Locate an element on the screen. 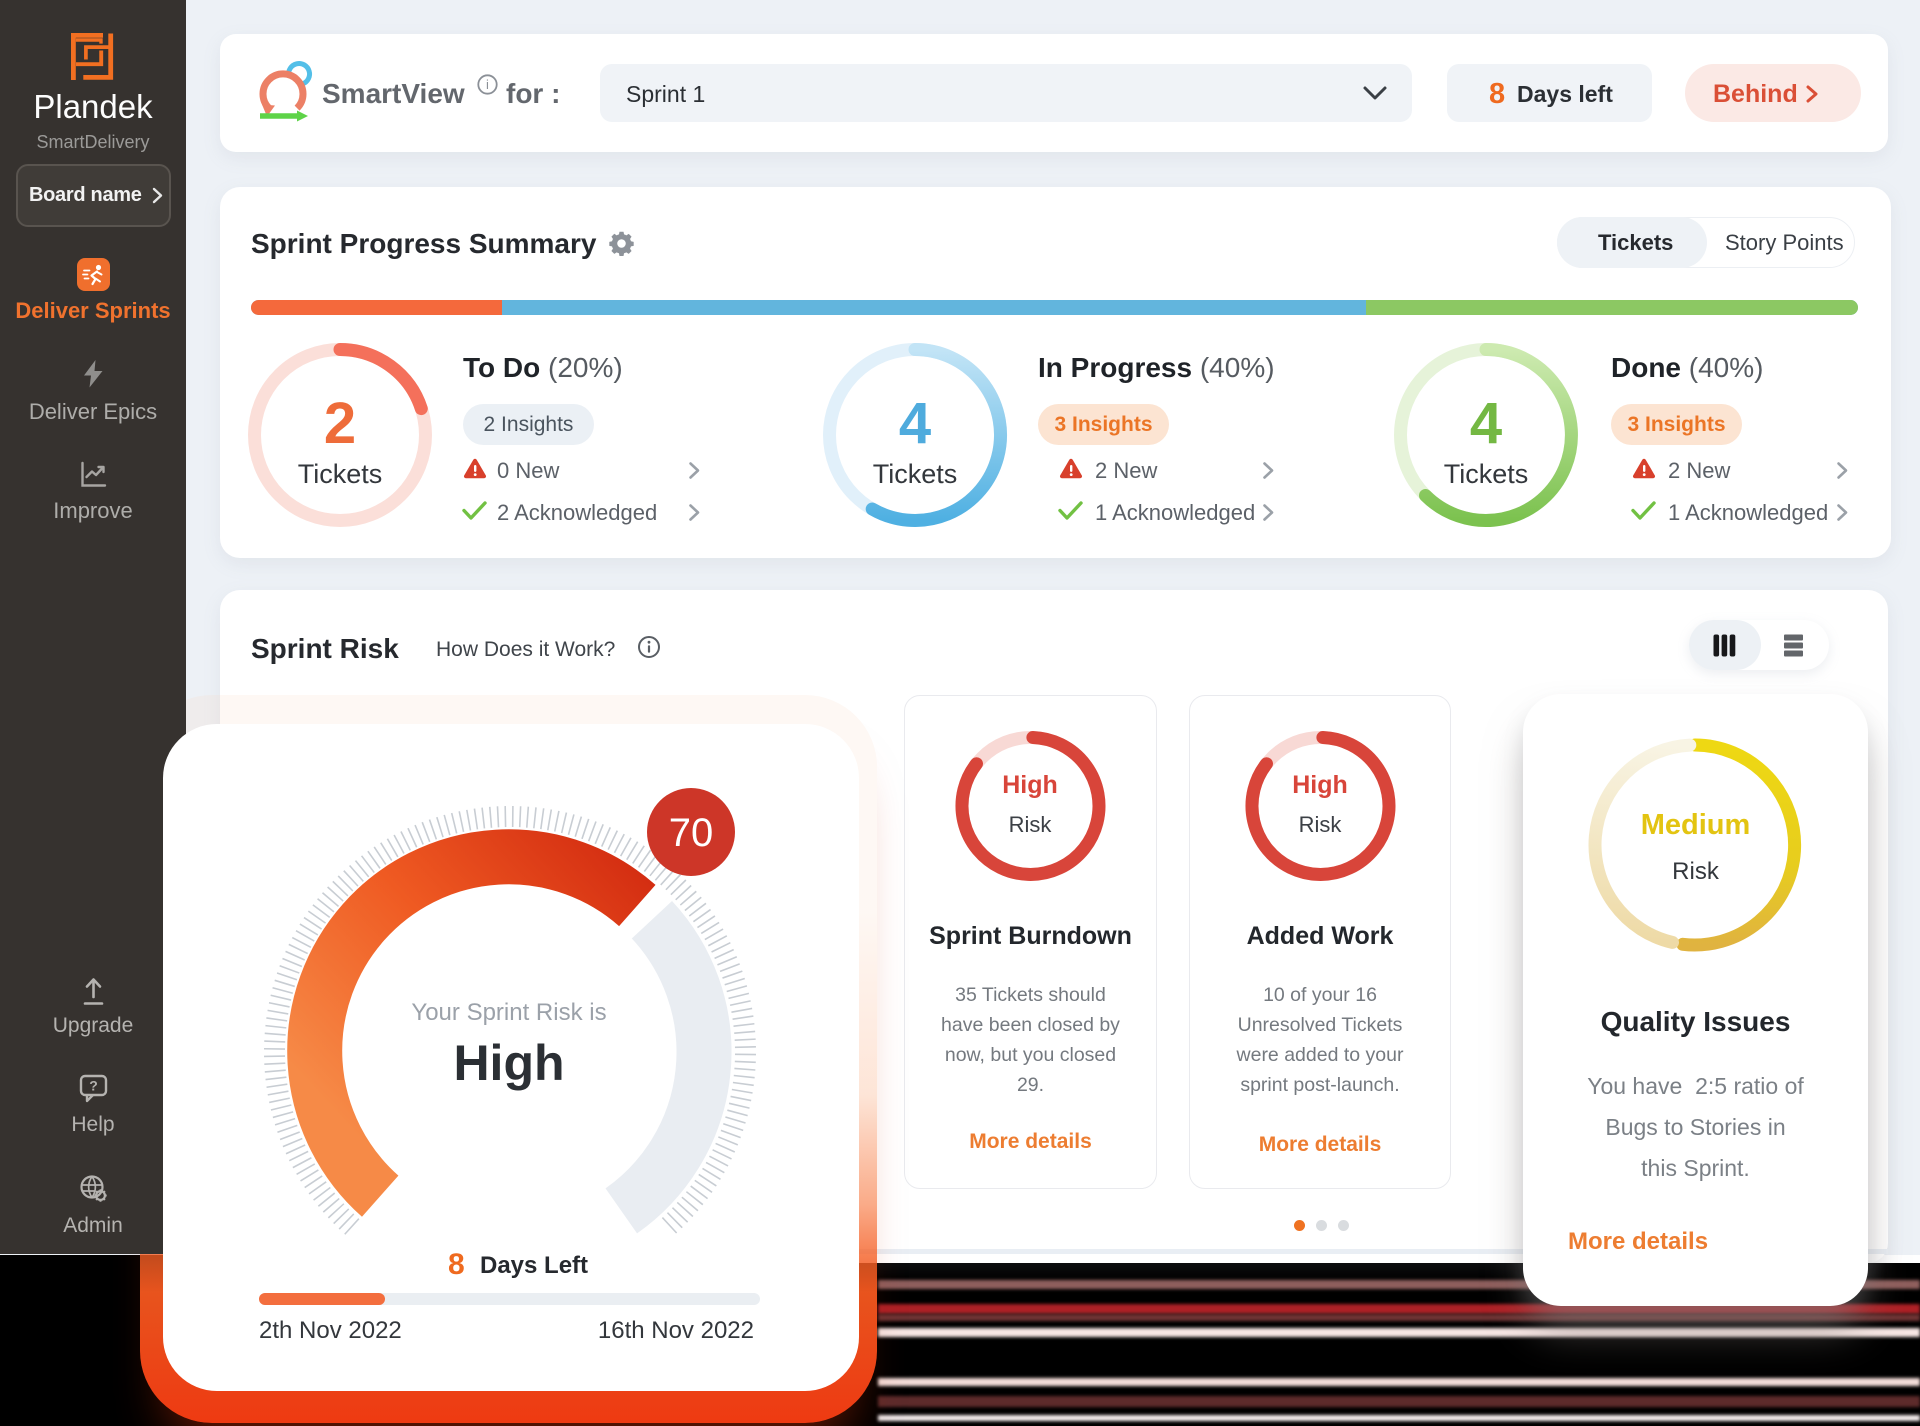 The width and height of the screenshot is (1920, 1426). svg-text: i is located at coordinates (487, 84).